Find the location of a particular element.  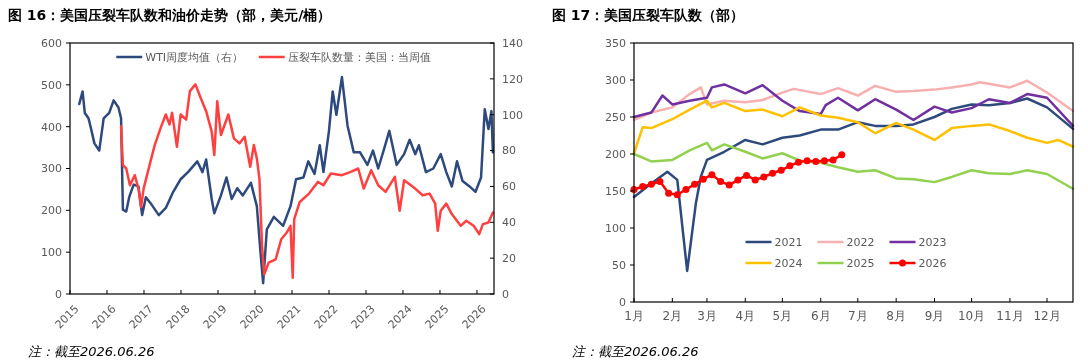

chart-title: 图 16：美国压裂车队数和油价走势（部，美元/桶） is located at coordinates (170, 15).